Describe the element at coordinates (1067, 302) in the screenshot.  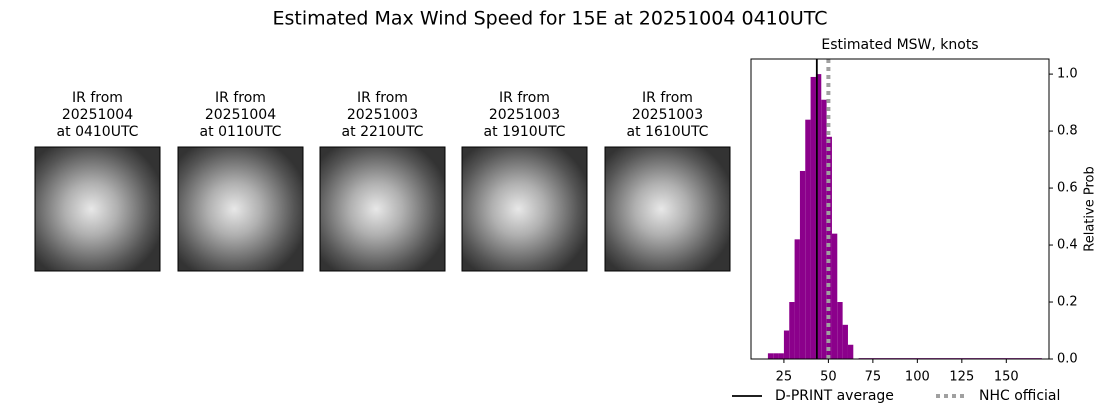
I see `y-tick-label: 0.2` at that location.